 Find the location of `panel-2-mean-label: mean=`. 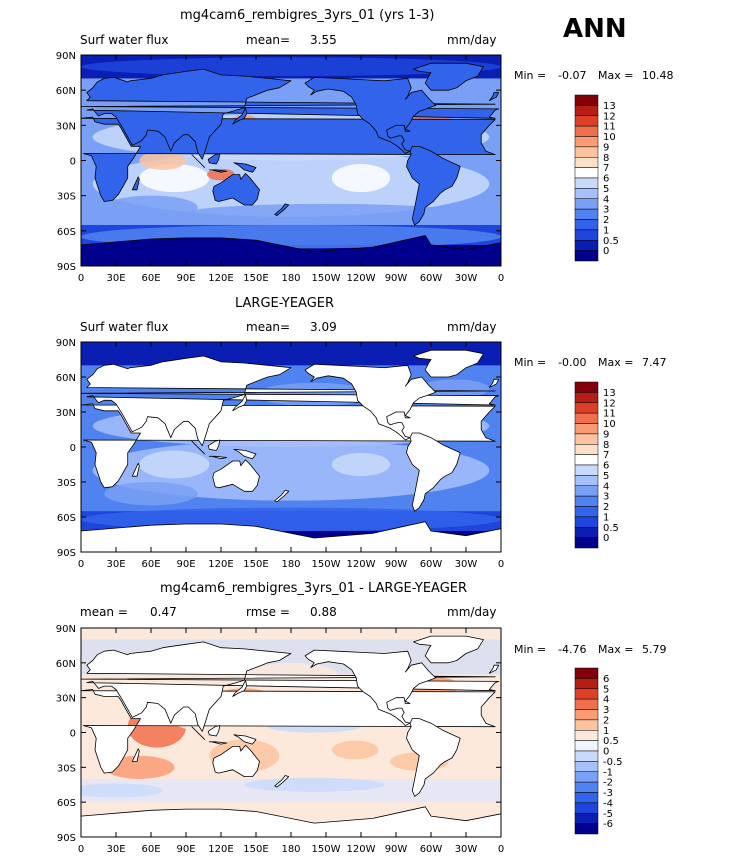

panel-2-mean-label: mean= is located at coordinates (268, 327).